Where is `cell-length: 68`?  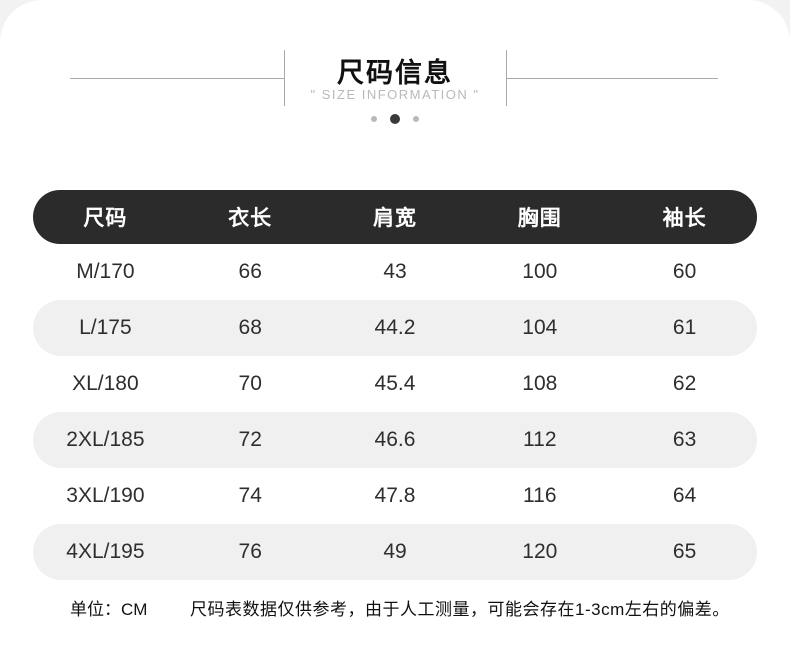
cell-length: 68 is located at coordinates (250, 327).